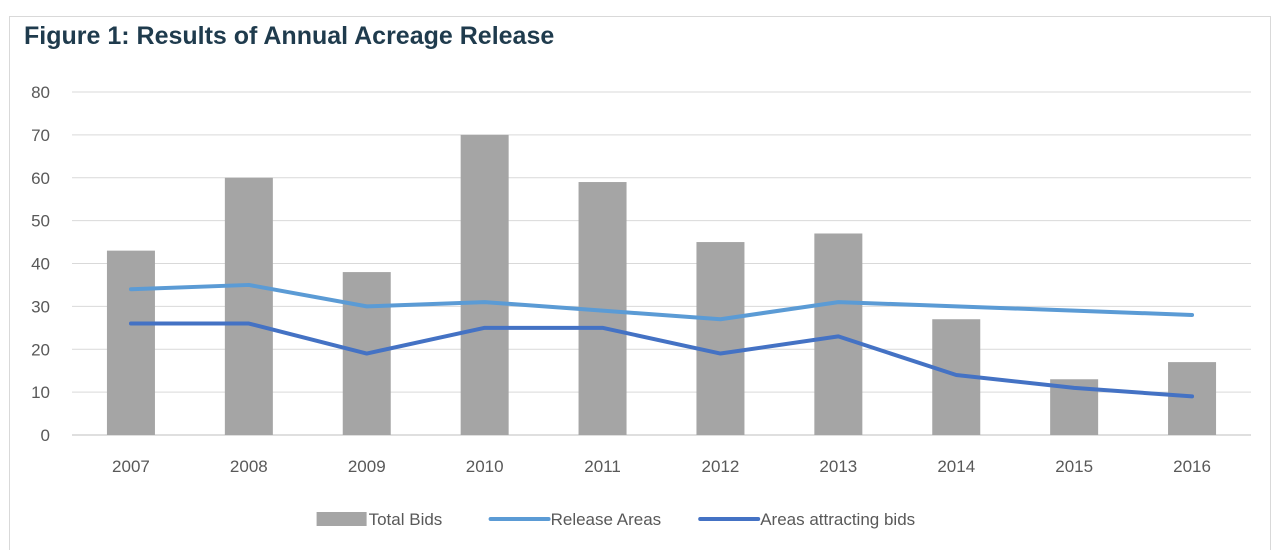  Describe the element at coordinates (406, 519) in the screenshot. I see `legend-label: Total Bids` at that location.